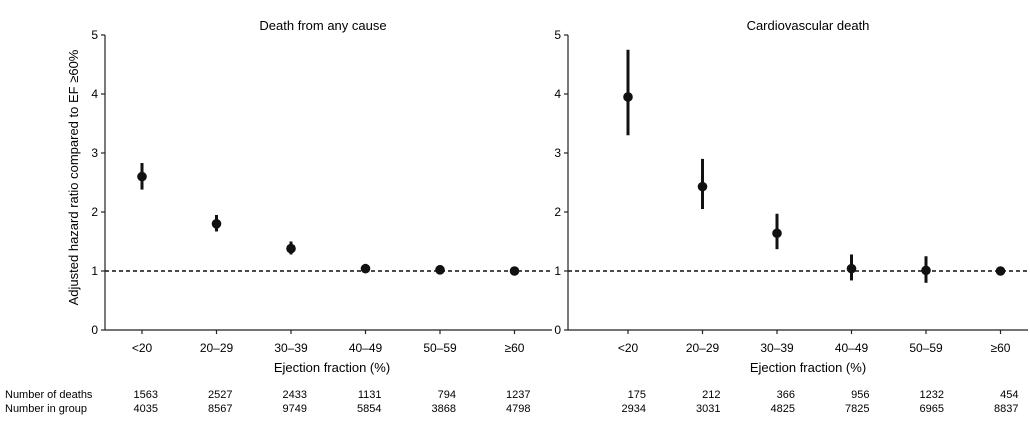 The width and height of the screenshot is (1030, 423). What do you see at coordinates (637, 395) in the screenshot?
I see `table-cell: 175` at bounding box center [637, 395].